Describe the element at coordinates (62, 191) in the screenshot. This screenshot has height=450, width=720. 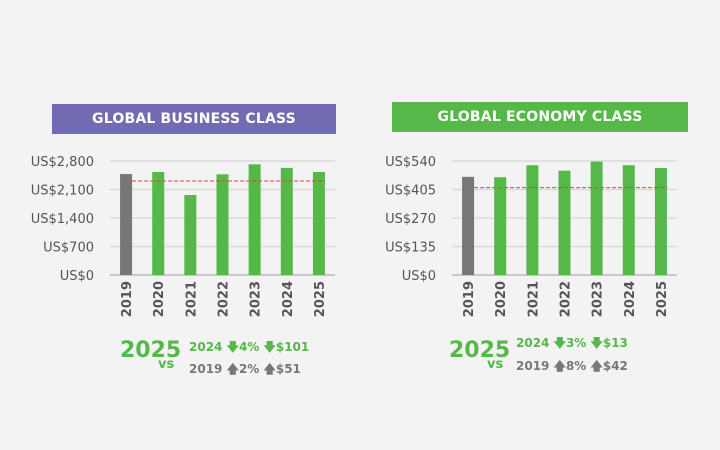
I see `y-tick-label: US$2,100` at that location.